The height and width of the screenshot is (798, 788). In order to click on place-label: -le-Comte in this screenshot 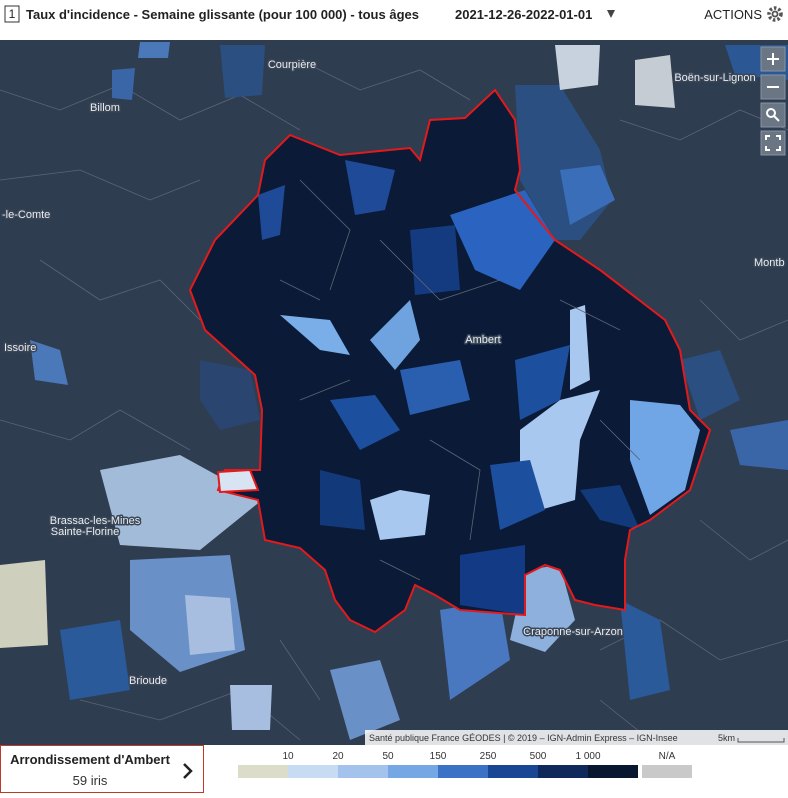, I will do `click(26, 215)`.